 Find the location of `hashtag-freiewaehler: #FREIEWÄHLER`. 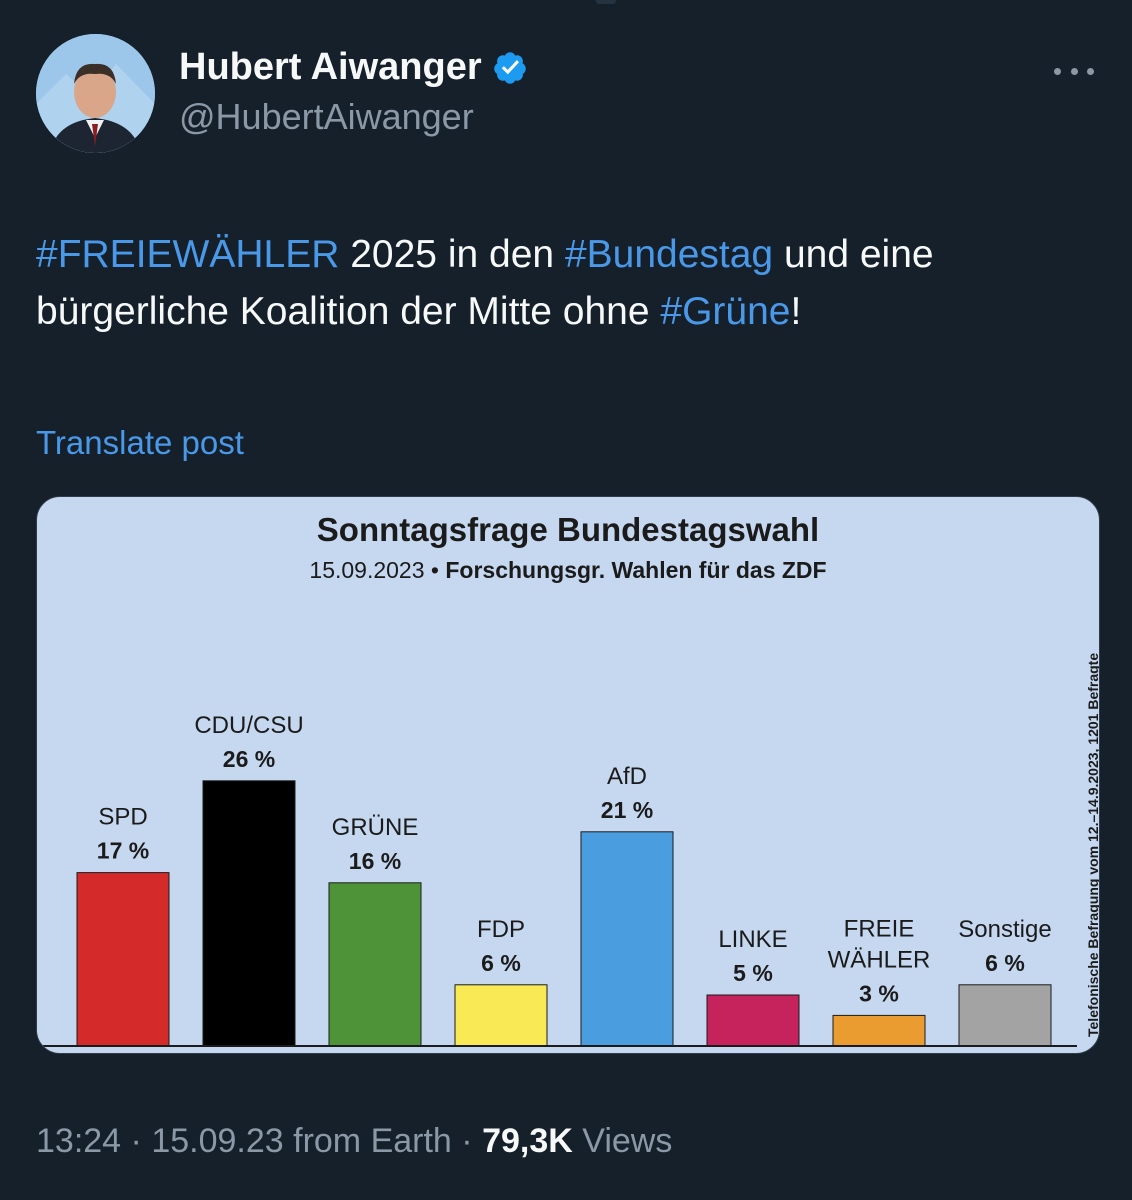

hashtag-freiewaehler: #FREIEWÄHLER is located at coordinates (188, 254).